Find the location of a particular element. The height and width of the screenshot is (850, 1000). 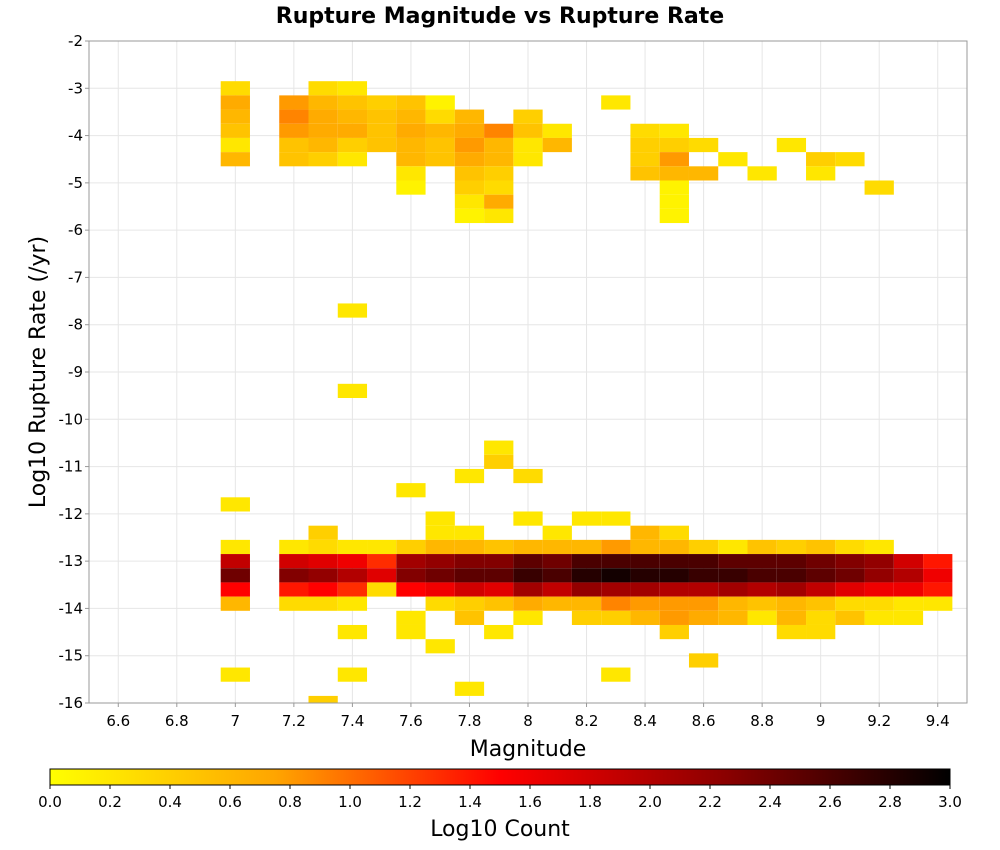

x-axis-label: Magnitude is located at coordinates (528, 749).